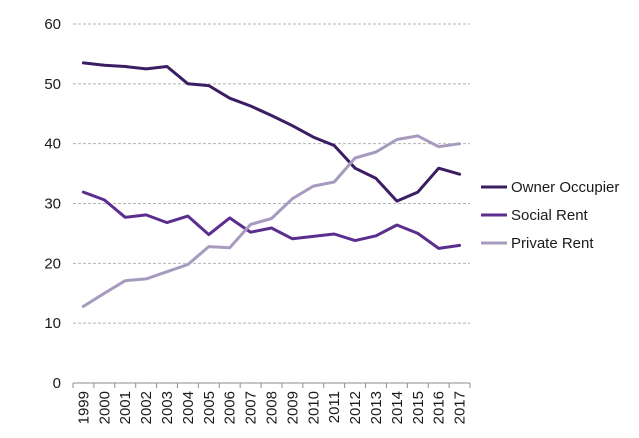 The height and width of the screenshot is (438, 639). I want to click on legend-label: Private Rent, so click(552, 243).